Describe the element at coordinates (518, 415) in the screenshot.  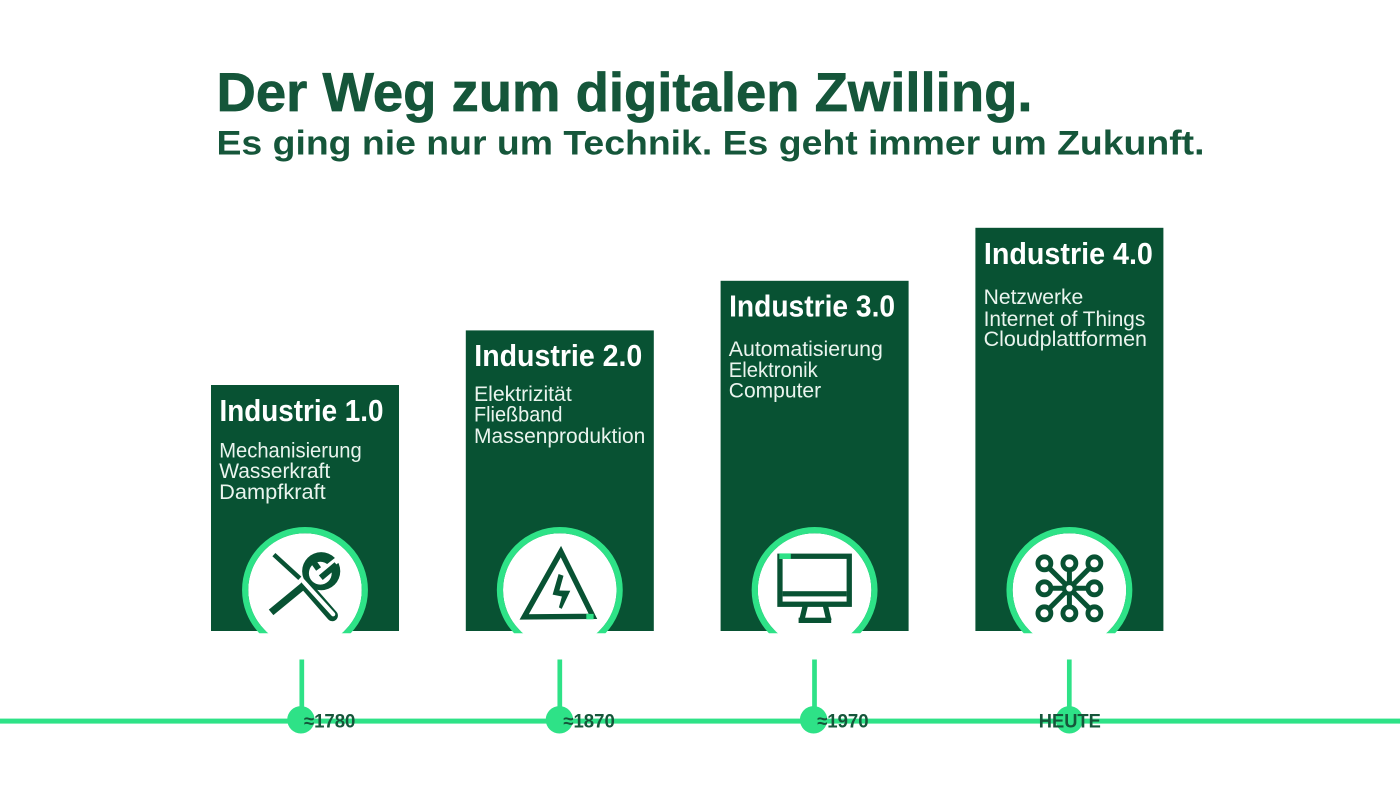
I see `svg-text: Fließband` at that location.